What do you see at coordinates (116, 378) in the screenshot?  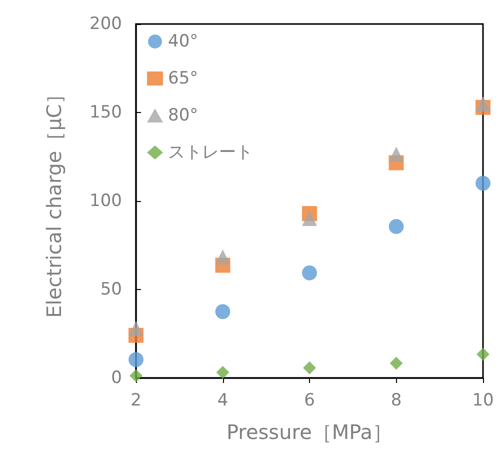 I see `y-tick-label: 0` at bounding box center [116, 378].